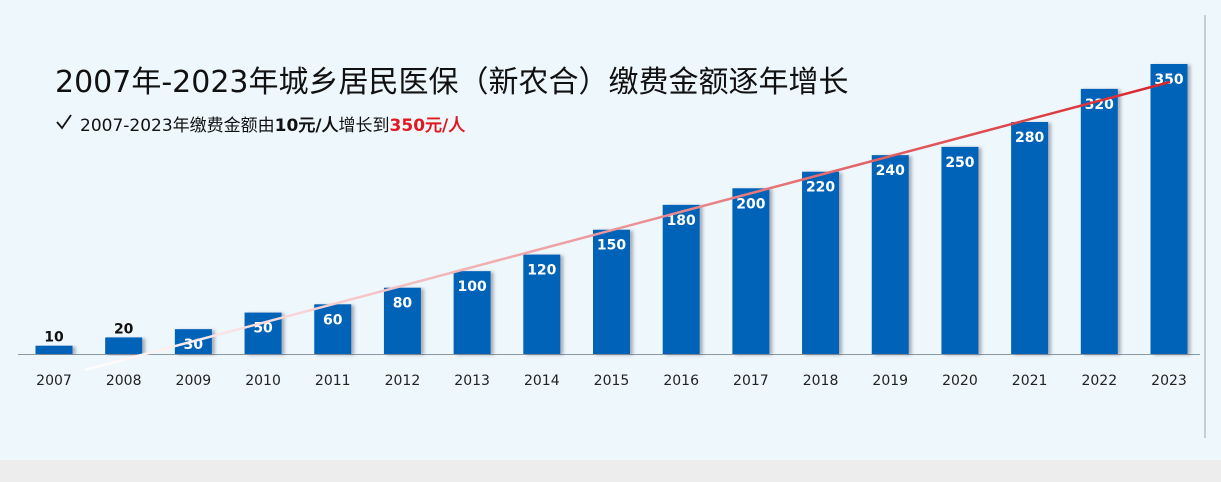 The height and width of the screenshot is (482, 1221). I want to click on value-label: 120, so click(541, 271).